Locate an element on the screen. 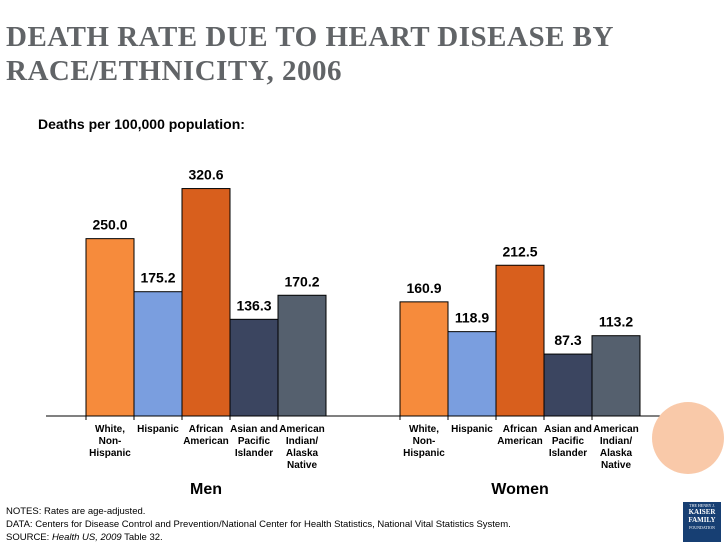  decorative-circle is located at coordinates (688, 438).